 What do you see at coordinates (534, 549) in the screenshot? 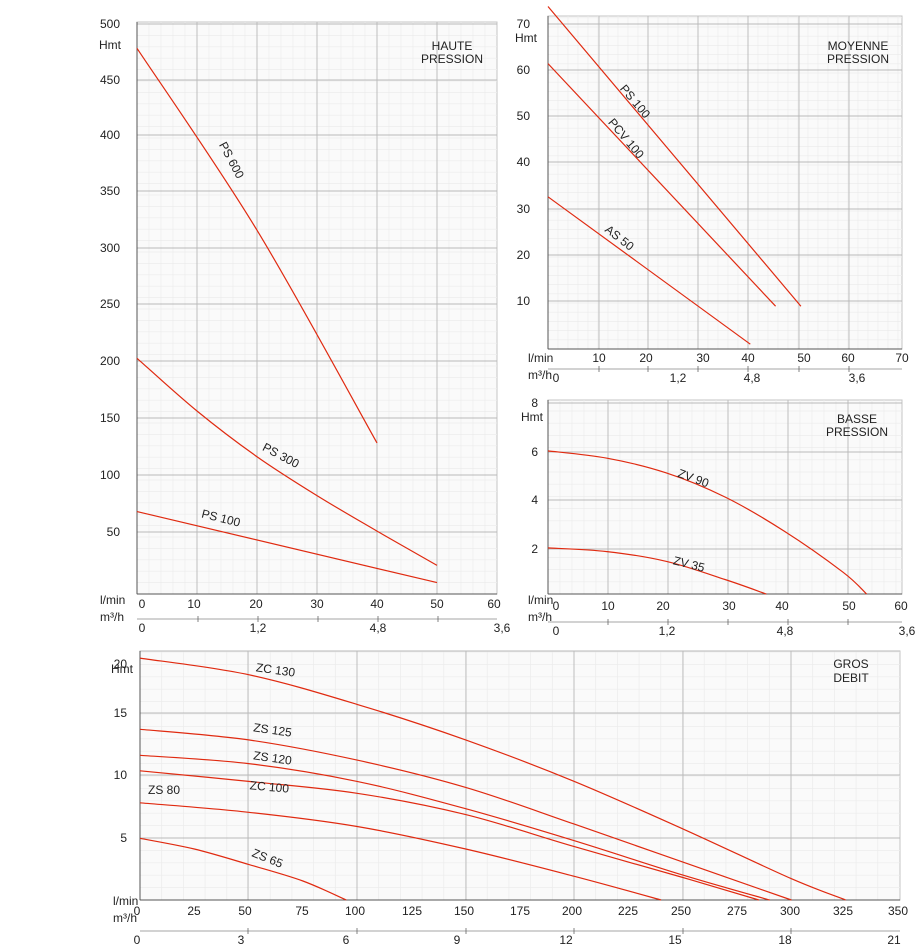
I see `y-tick-label: 2` at bounding box center [534, 549].